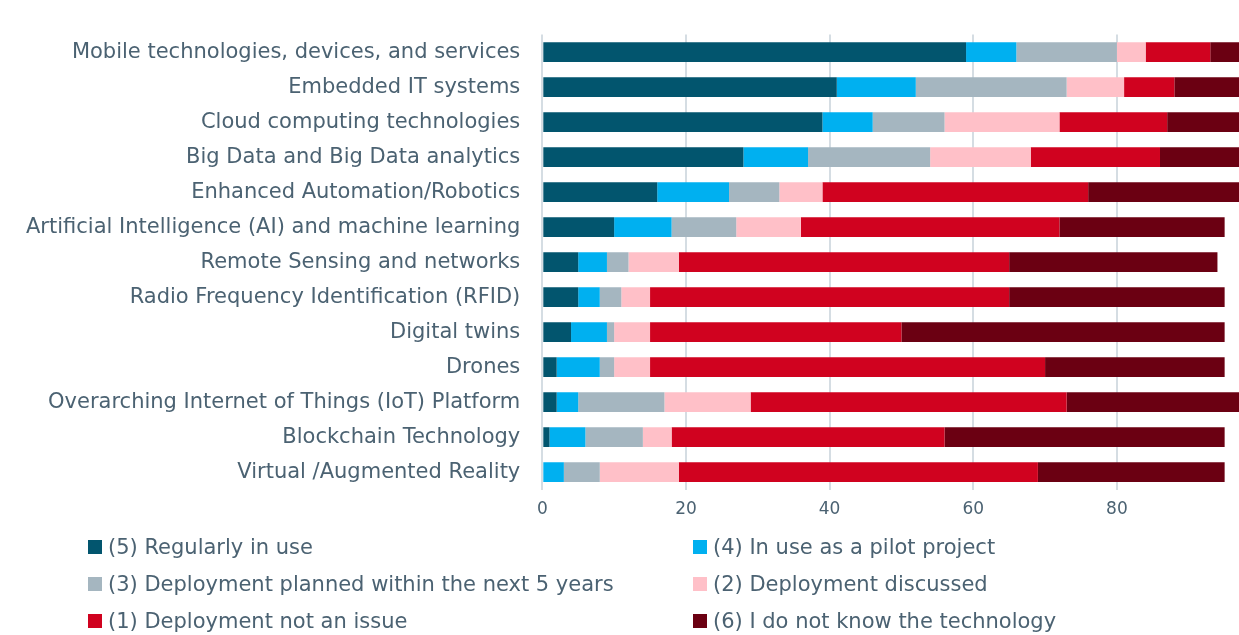  Describe the element at coordinates (404, 85) in the screenshot. I see `y-tick-label: Embedded IT systems` at that location.